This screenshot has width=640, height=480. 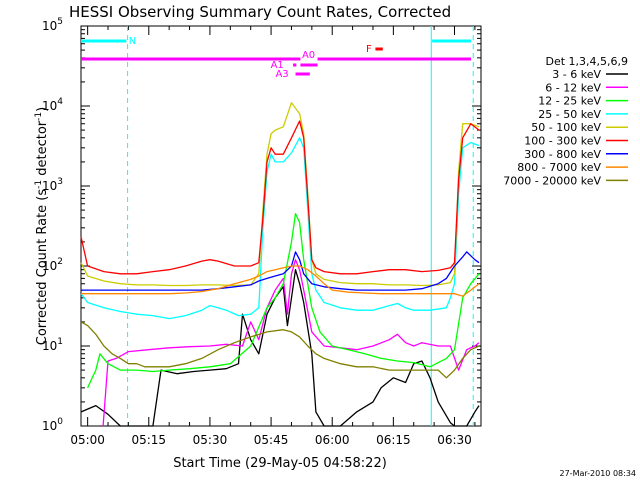 What do you see at coordinates (573, 87) in the screenshot?
I see `legend-label: 6 - 12 keV` at bounding box center [573, 87].